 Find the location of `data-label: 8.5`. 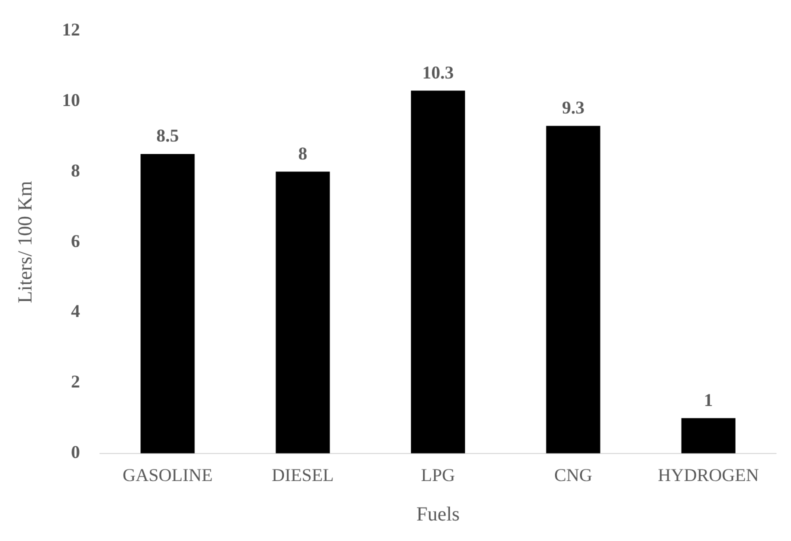

data-label: 8.5 is located at coordinates (167, 136).